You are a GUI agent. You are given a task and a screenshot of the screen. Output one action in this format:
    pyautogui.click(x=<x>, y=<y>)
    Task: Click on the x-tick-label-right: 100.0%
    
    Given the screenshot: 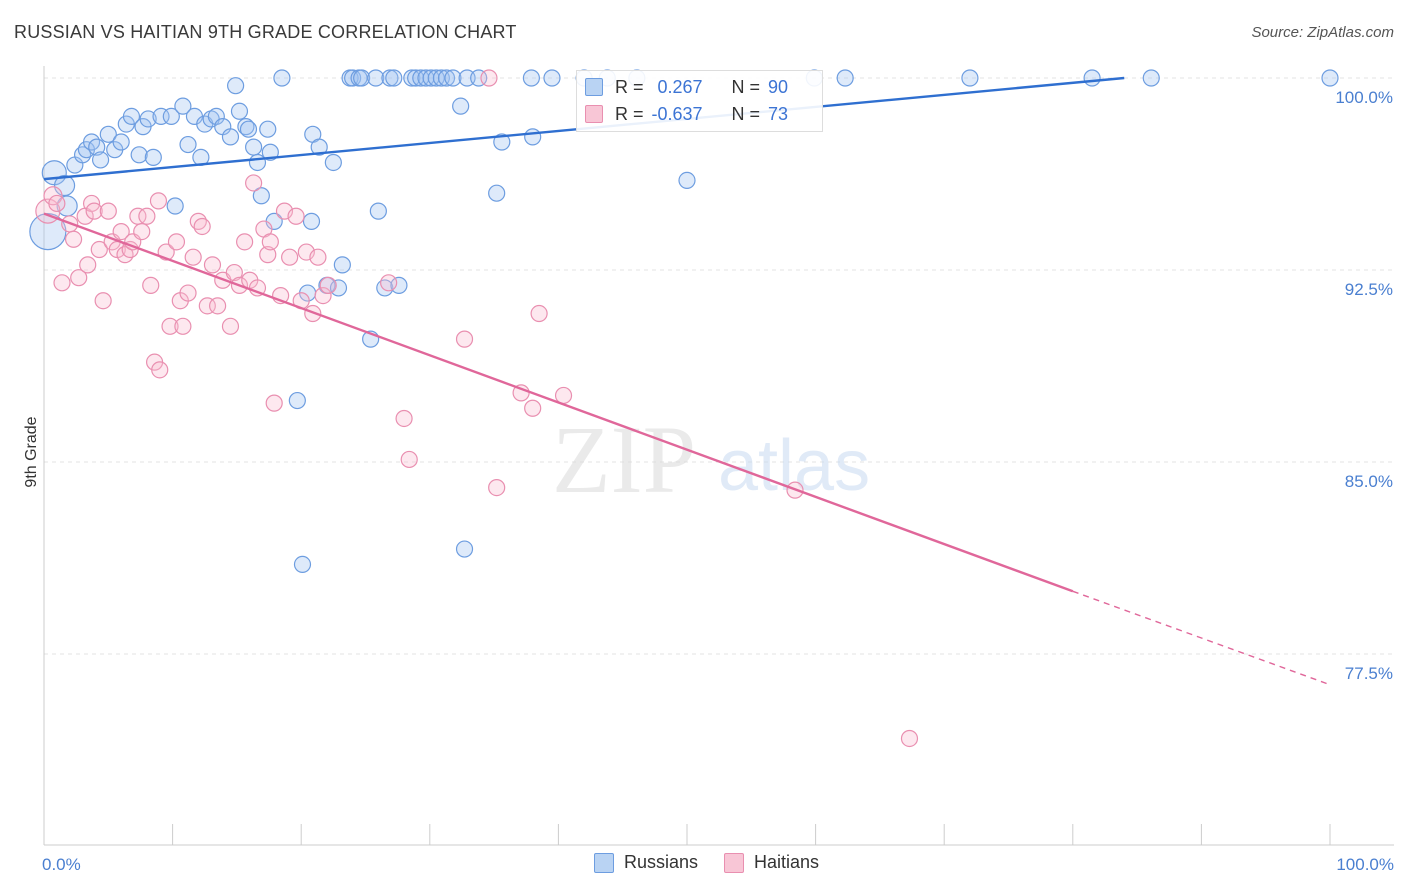 What is the action you would take?
    pyautogui.click(x=1365, y=864)
    